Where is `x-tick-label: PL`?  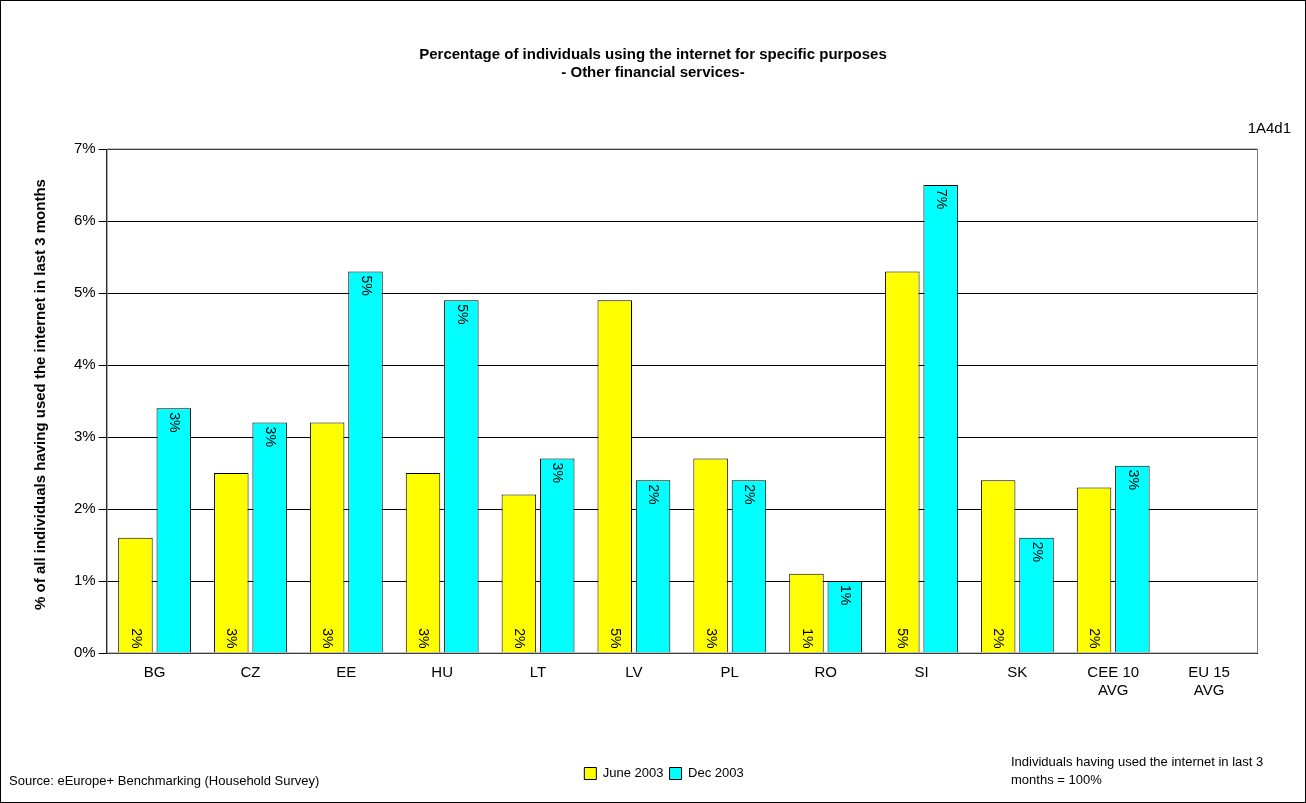
x-tick-label: PL is located at coordinates (729, 672).